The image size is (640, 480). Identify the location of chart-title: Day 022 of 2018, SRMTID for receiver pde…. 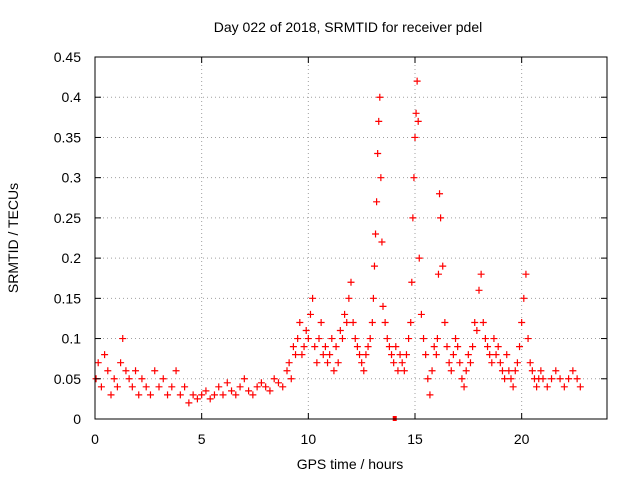
(348, 27).